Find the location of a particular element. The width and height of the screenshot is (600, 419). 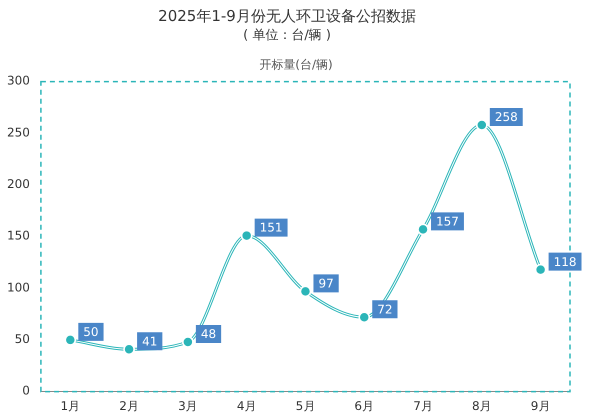

data-label: 41 is located at coordinates (150, 341).